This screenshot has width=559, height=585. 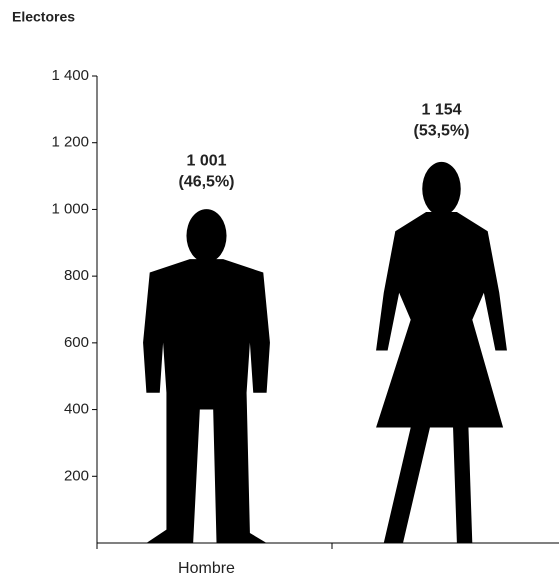 What do you see at coordinates (76, 475) in the screenshot?
I see `y-tick-label: 200` at bounding box center [76, 475].